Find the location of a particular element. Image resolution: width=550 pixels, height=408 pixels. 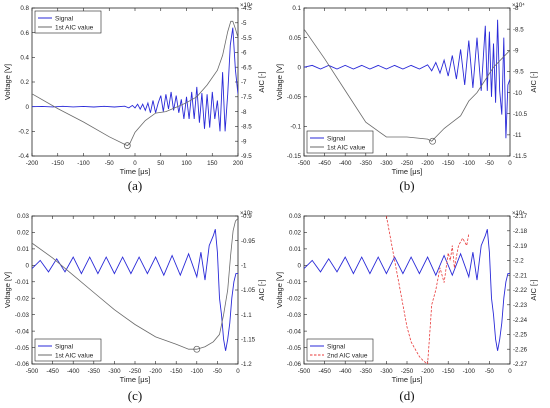

y-tick-label-right: -9.5 is located at coordinates (518, 72).